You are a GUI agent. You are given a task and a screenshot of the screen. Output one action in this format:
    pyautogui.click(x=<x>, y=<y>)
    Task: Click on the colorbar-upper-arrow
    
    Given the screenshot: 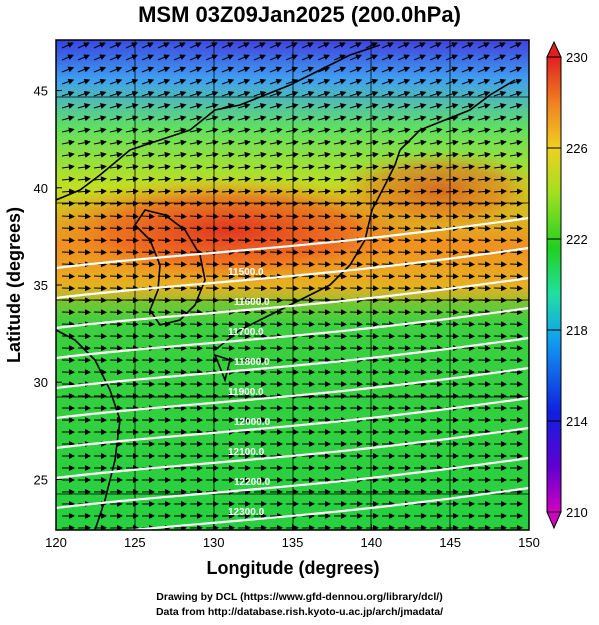 What is the action you would take?
    pyautogui.click(x=554, y=49)
    